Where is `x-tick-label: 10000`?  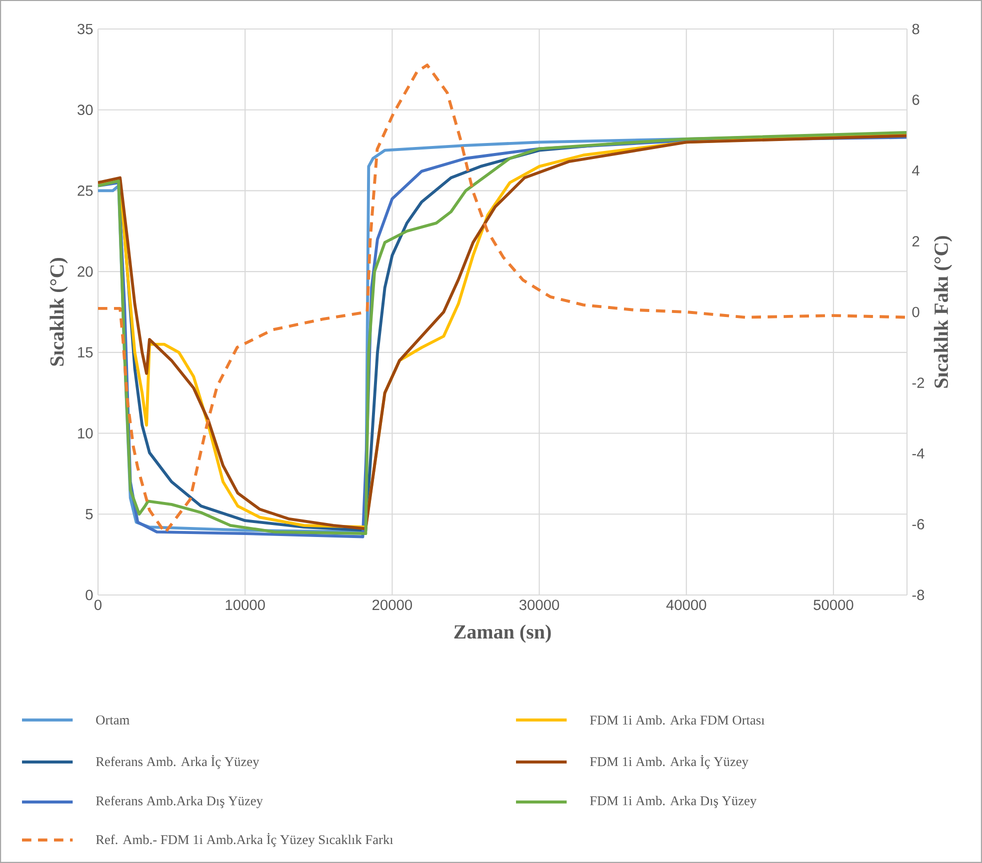 x-tick-label: 10000 is located at coordinates (245, 605).